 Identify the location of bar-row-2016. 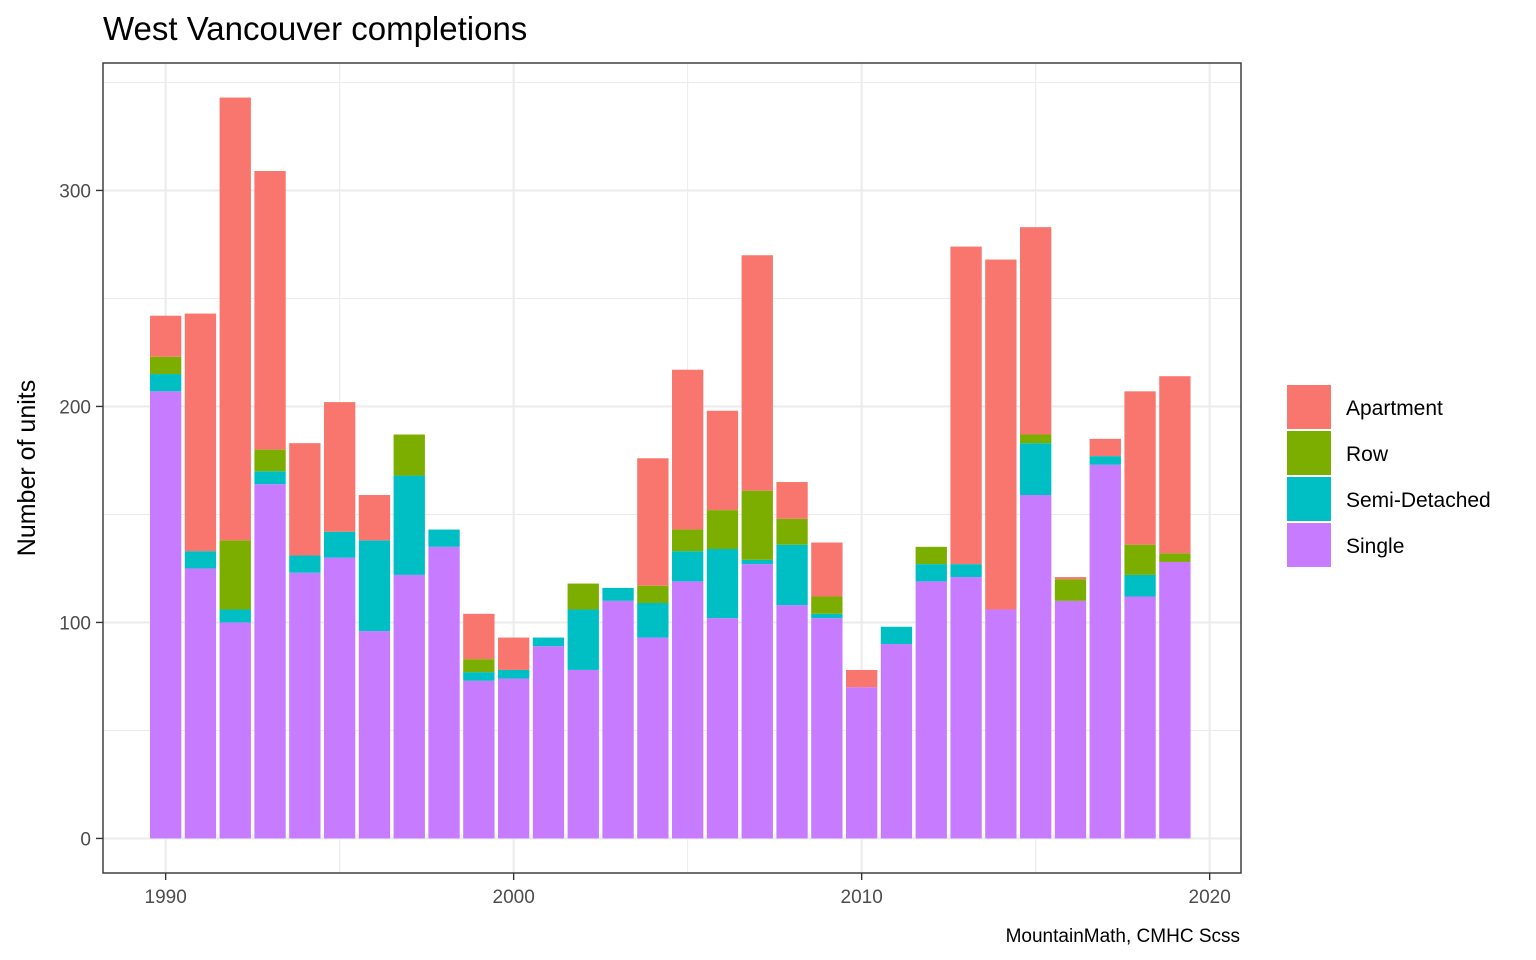
(1070, 590).